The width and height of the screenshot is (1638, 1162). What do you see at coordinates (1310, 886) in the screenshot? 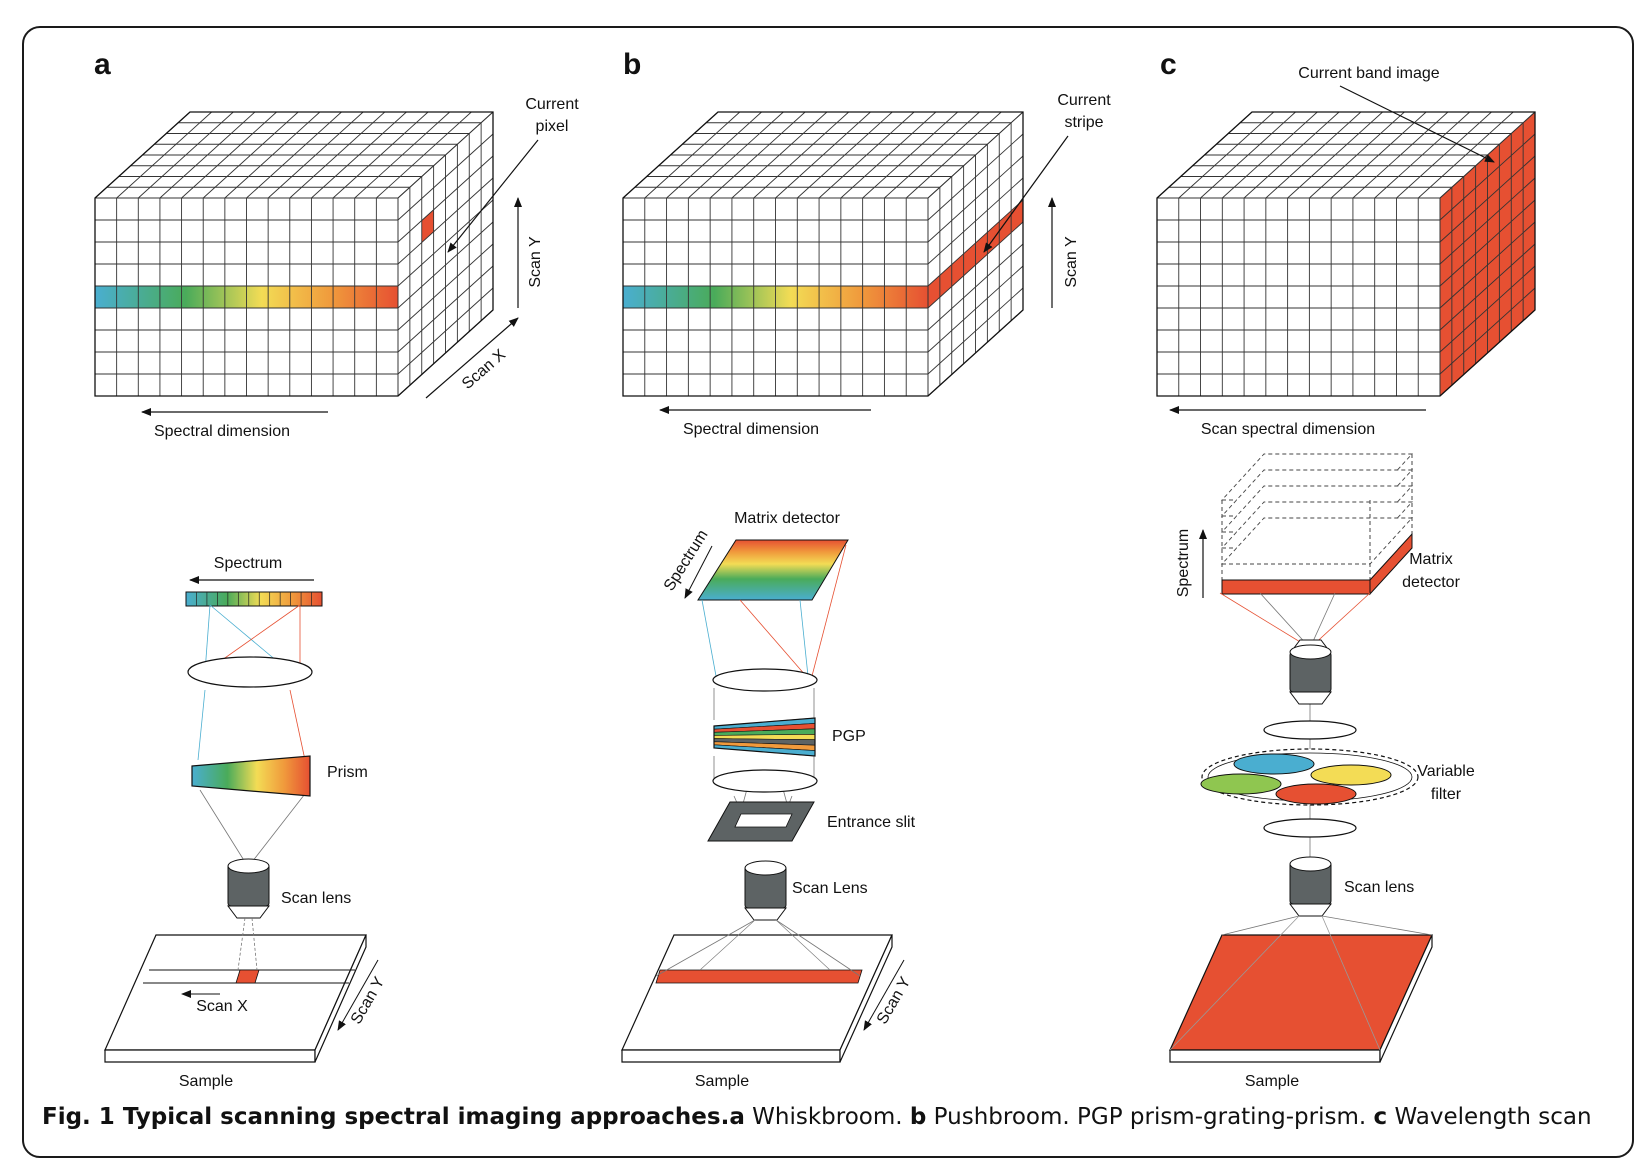
I see `objective-lens-c-lower` at bounding box center [1310, 886].